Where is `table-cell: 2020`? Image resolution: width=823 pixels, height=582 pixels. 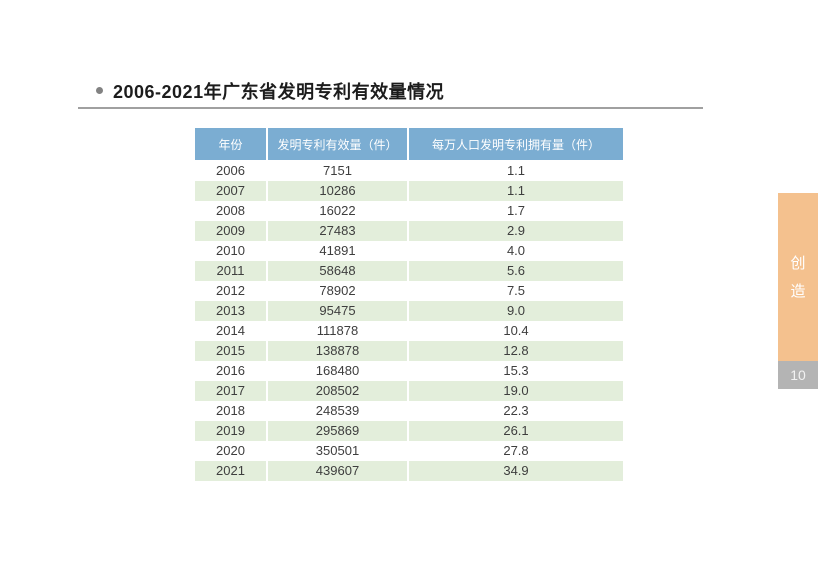 table-cell: 2020 is located at coordinates (231, 451).